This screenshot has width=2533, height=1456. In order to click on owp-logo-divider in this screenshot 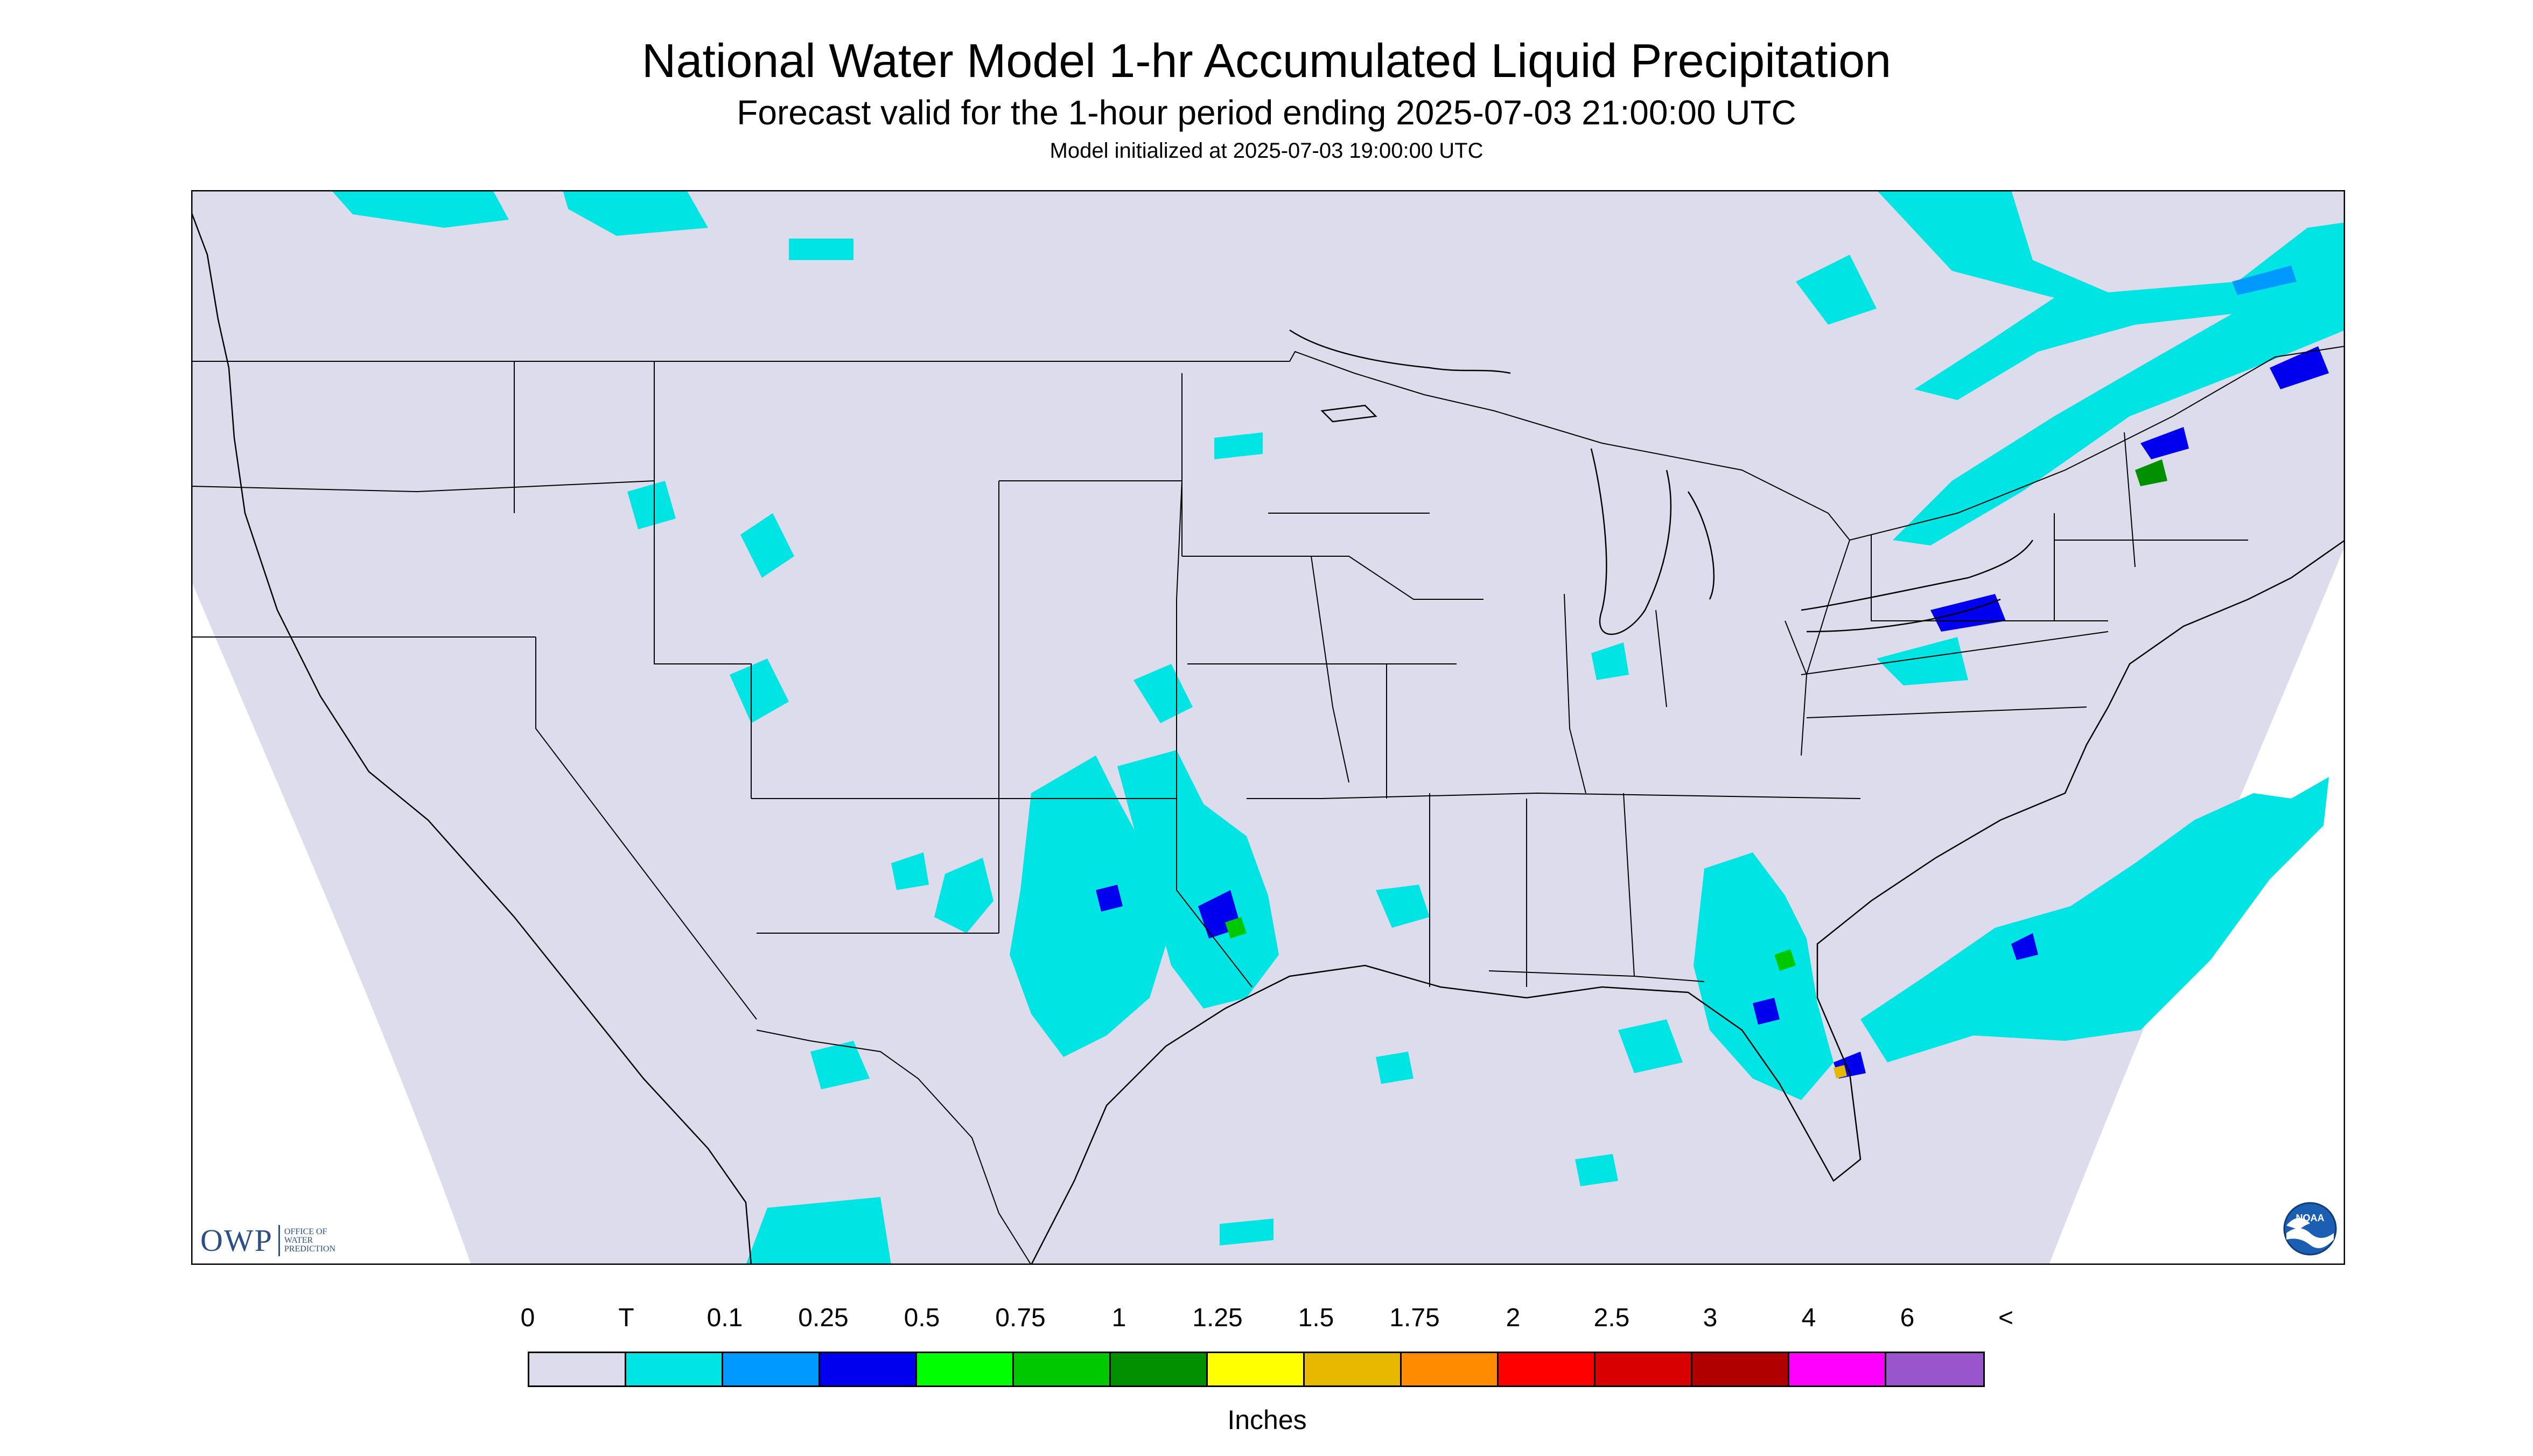, I will do `click(279, 1240)`.